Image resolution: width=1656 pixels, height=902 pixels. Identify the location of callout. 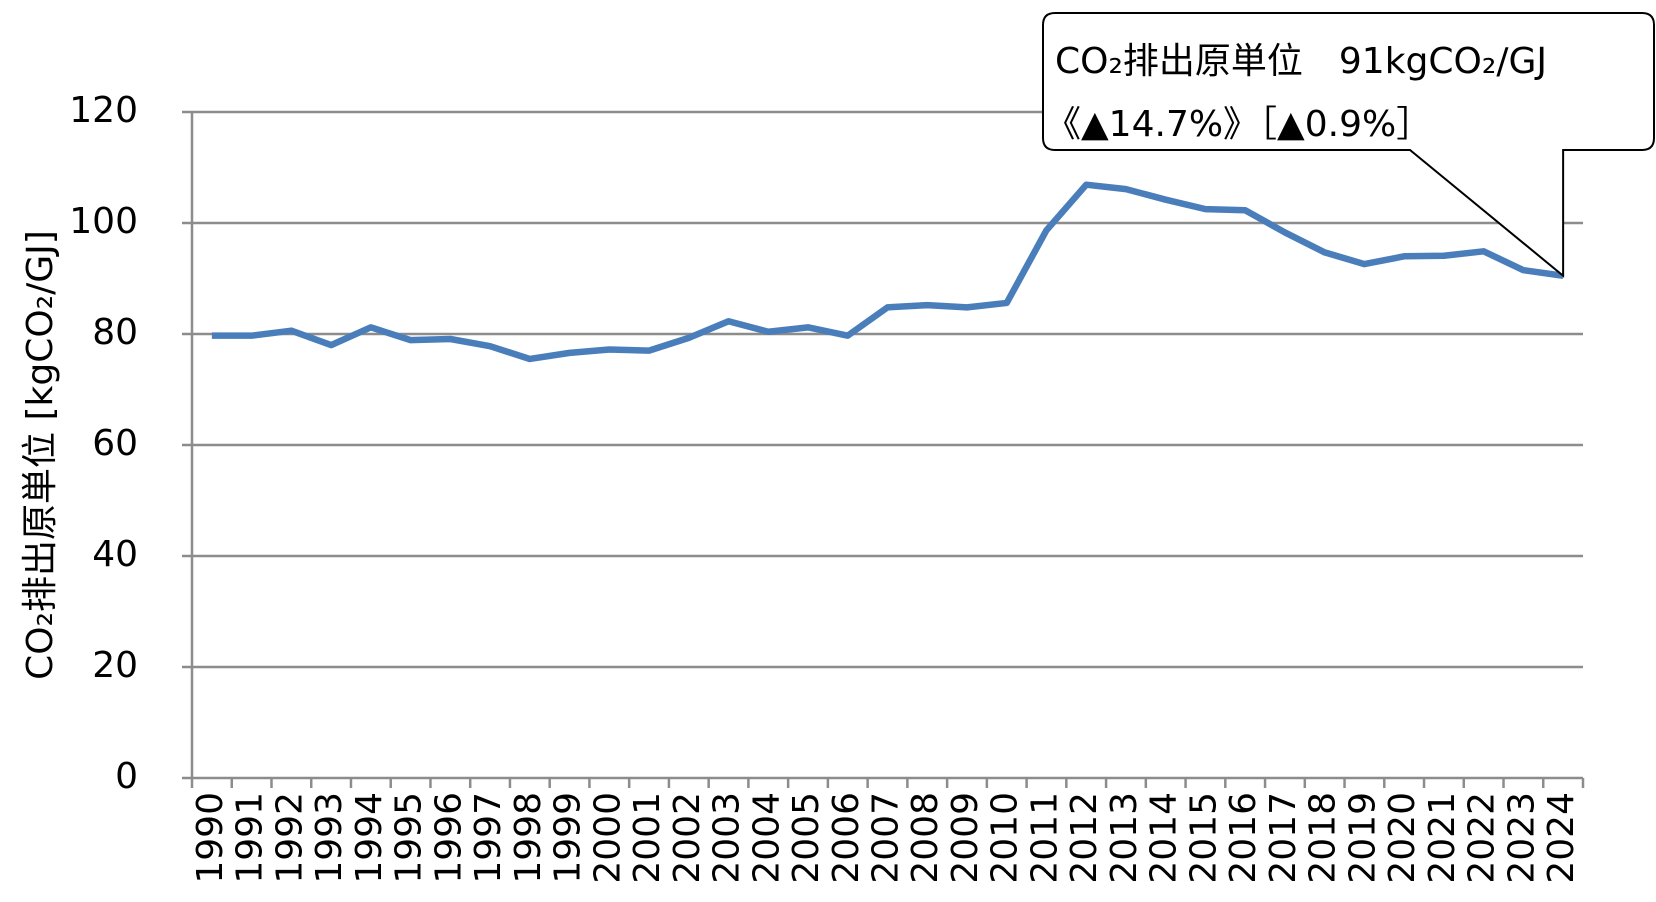
(1348, 145).